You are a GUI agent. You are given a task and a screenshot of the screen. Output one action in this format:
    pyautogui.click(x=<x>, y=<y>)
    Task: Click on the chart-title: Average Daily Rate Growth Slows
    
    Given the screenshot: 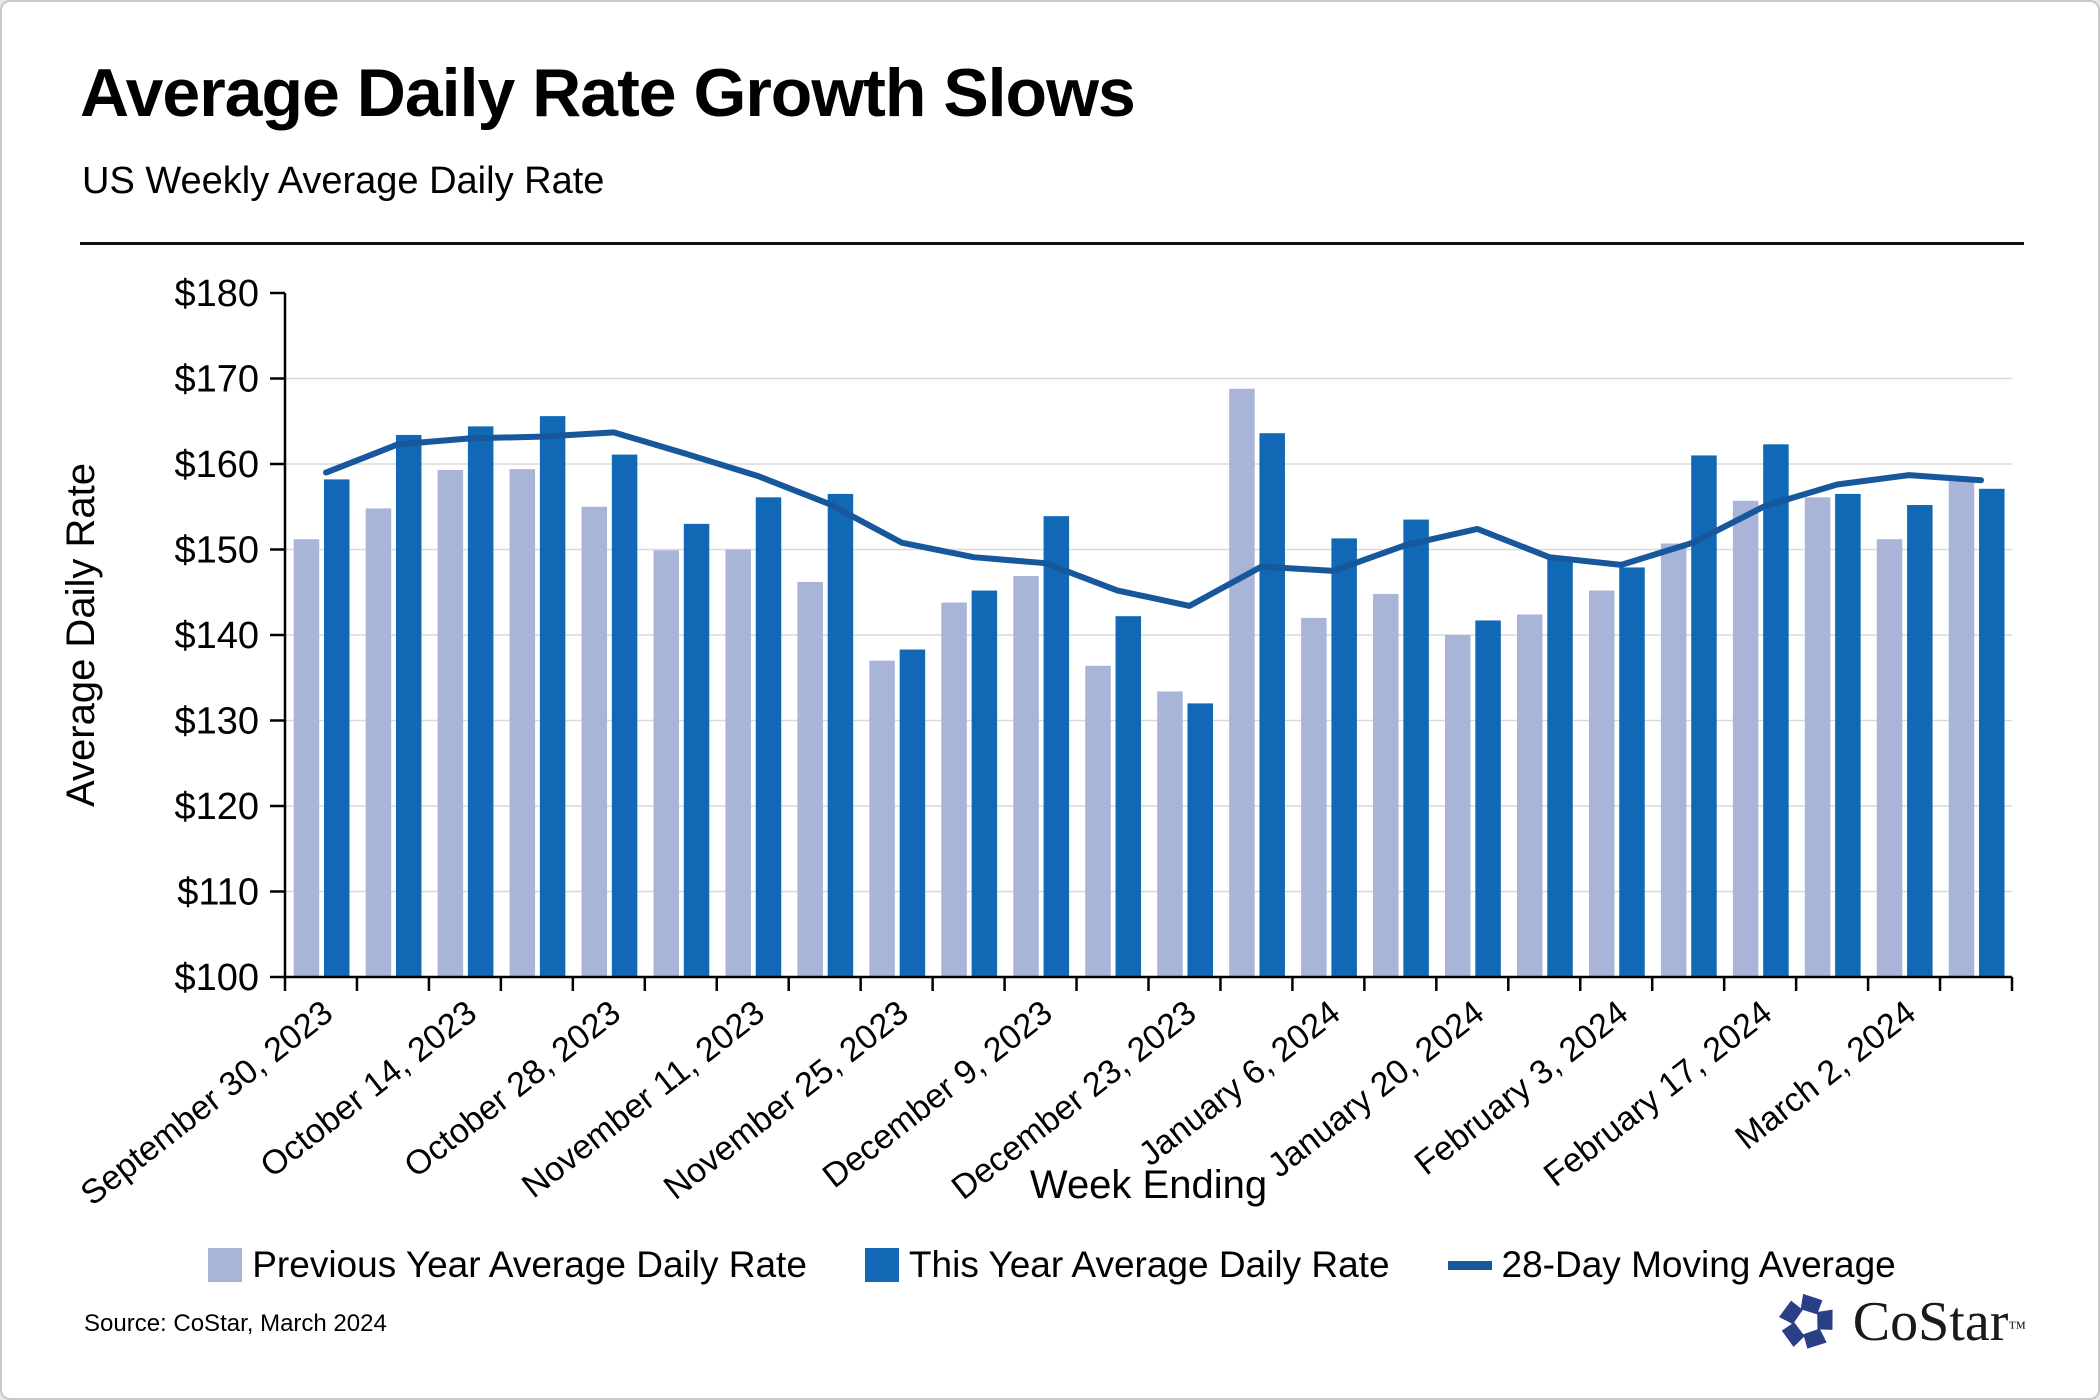 What is the action you would take?
    pyautogui.click(x=608, y=93)
    